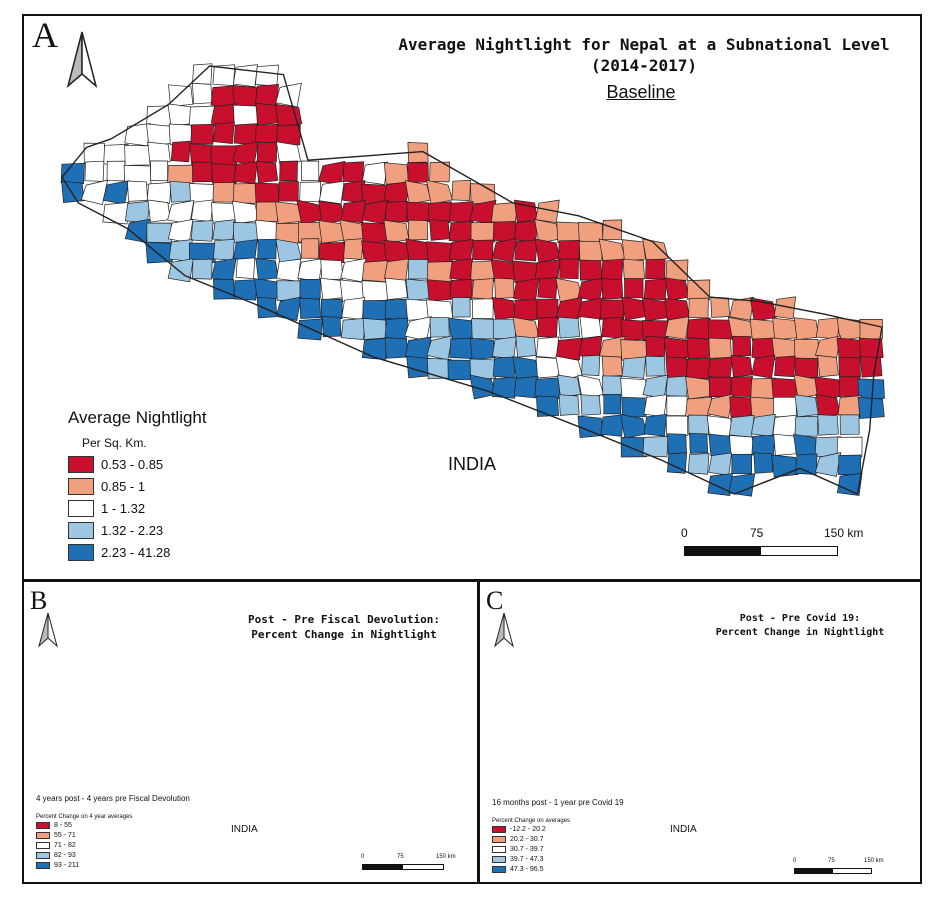 The height and width of the screenshot is (899, 939). What do you see at coordinates (137, 417) in the screenshot?
I see `legend-title: Average Nightlight` at bounding box center [137, 417].